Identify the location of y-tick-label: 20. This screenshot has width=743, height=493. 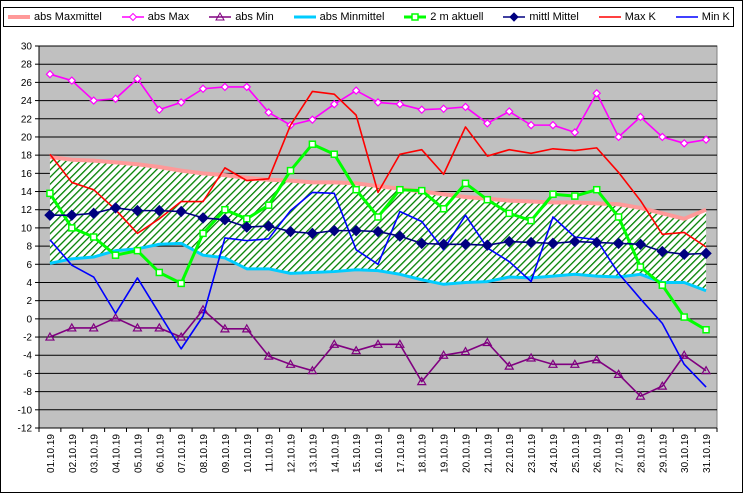
(27, 137).